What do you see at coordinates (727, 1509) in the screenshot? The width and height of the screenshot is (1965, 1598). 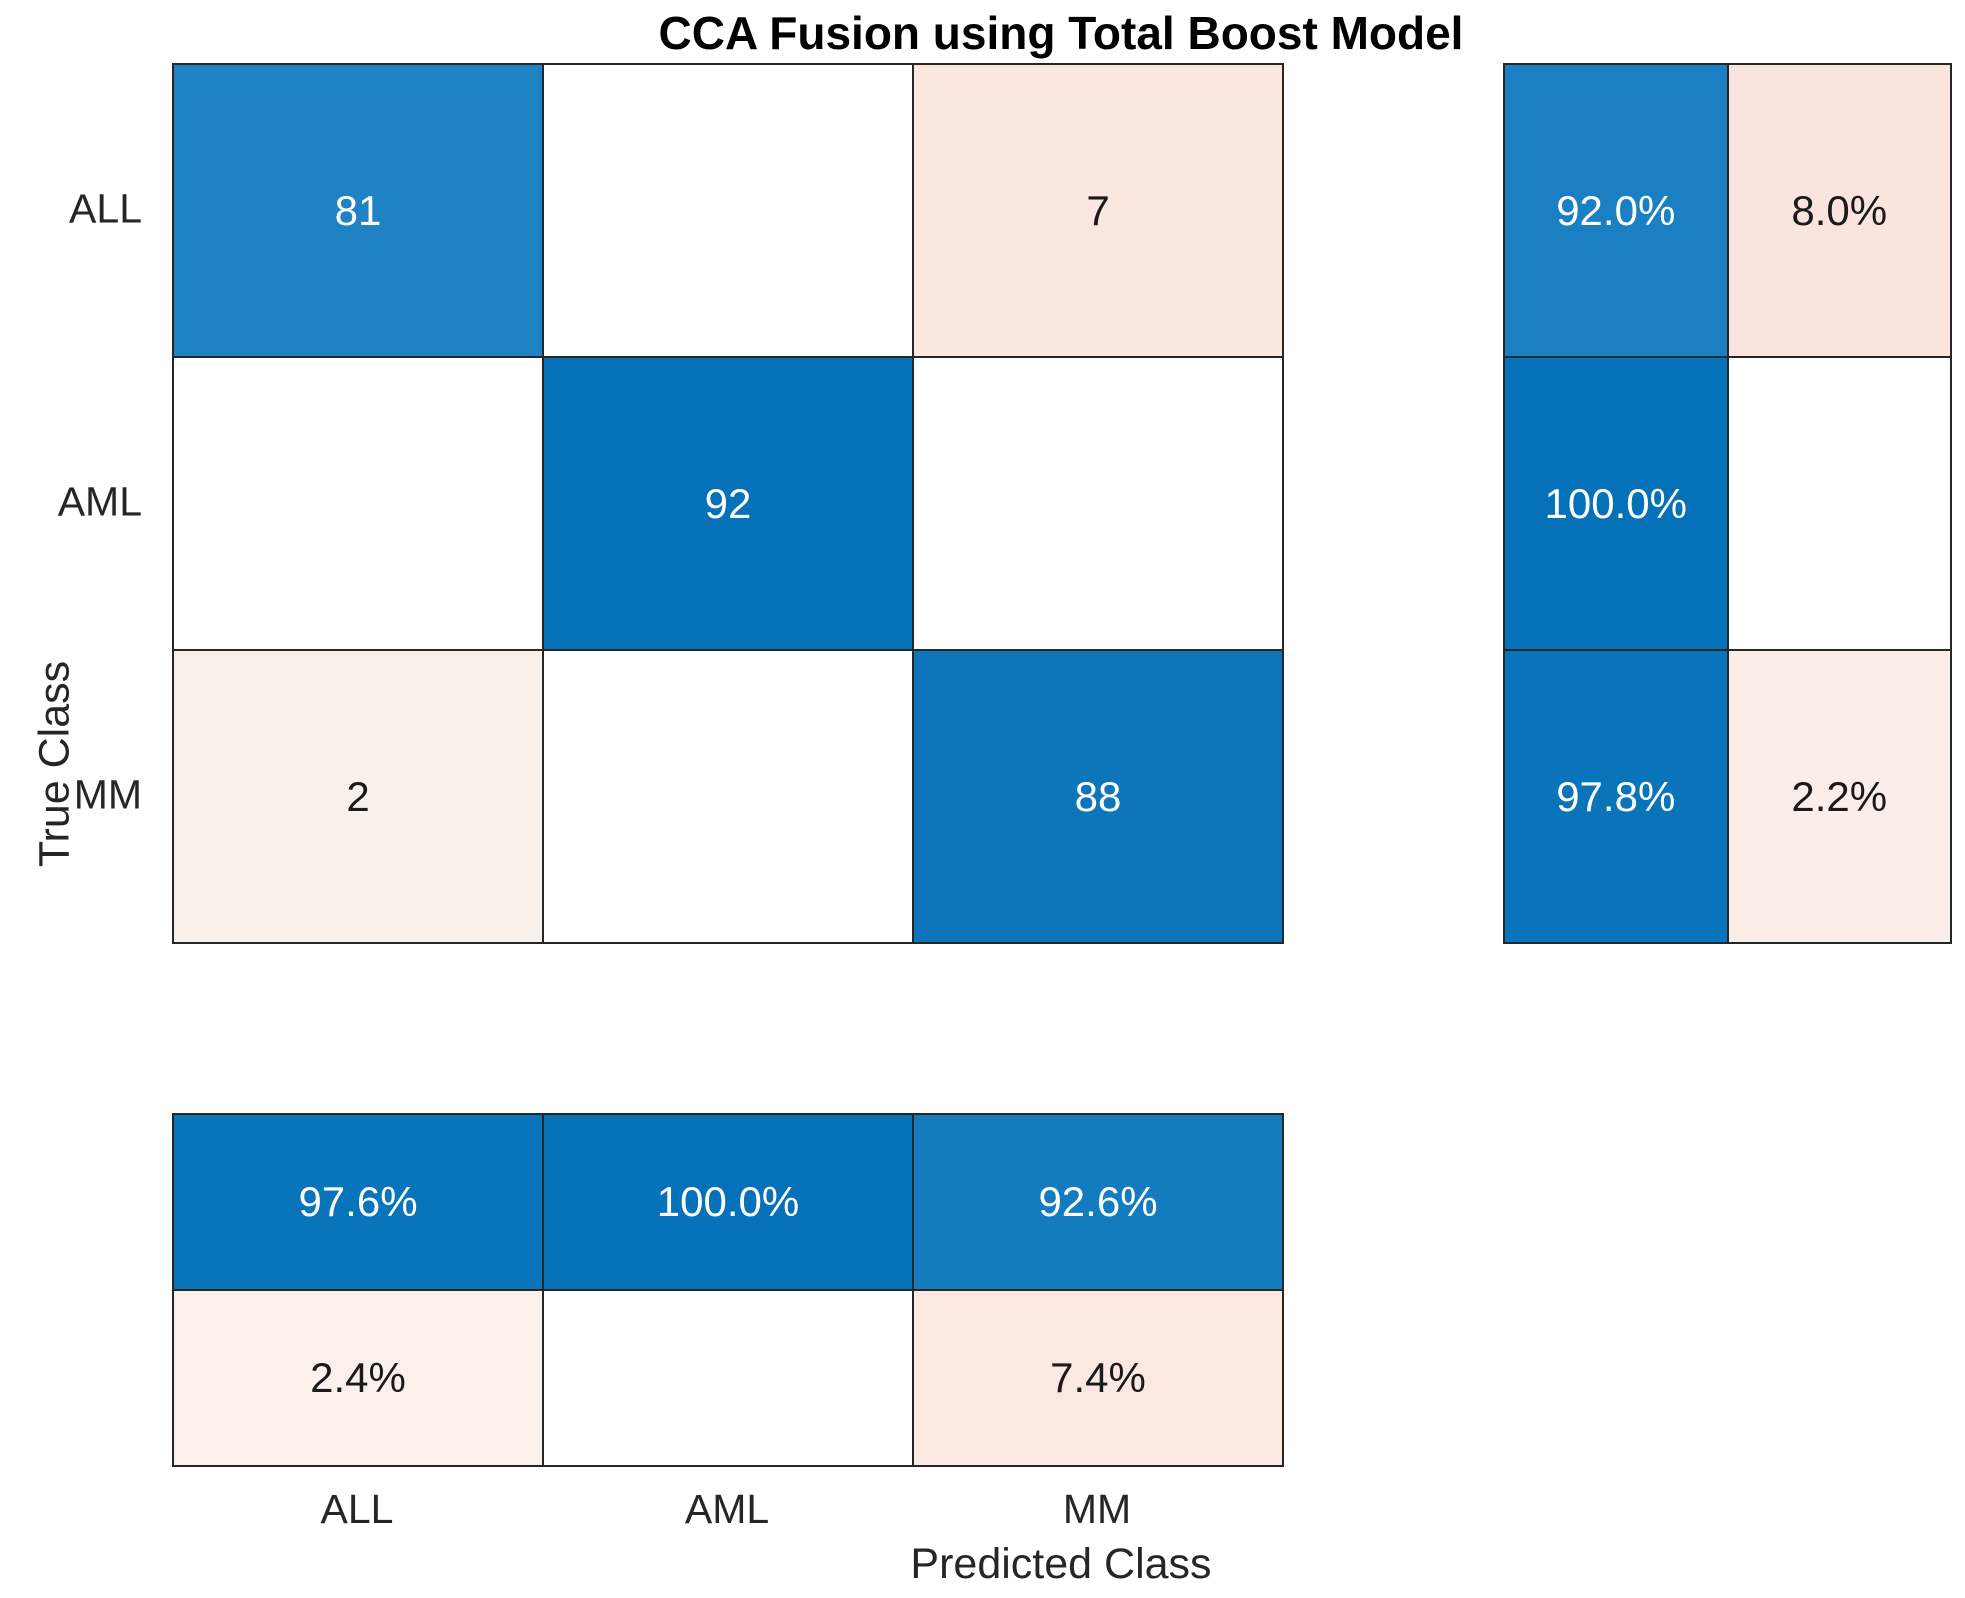 I see `x-tick-label-aml: AML` at bounding box center [727, 1509].